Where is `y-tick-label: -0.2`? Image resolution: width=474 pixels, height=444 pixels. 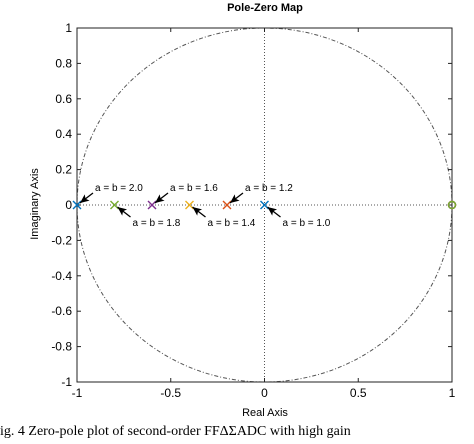
y-tick-label: -0.2 is located at coordinates (61, 240).